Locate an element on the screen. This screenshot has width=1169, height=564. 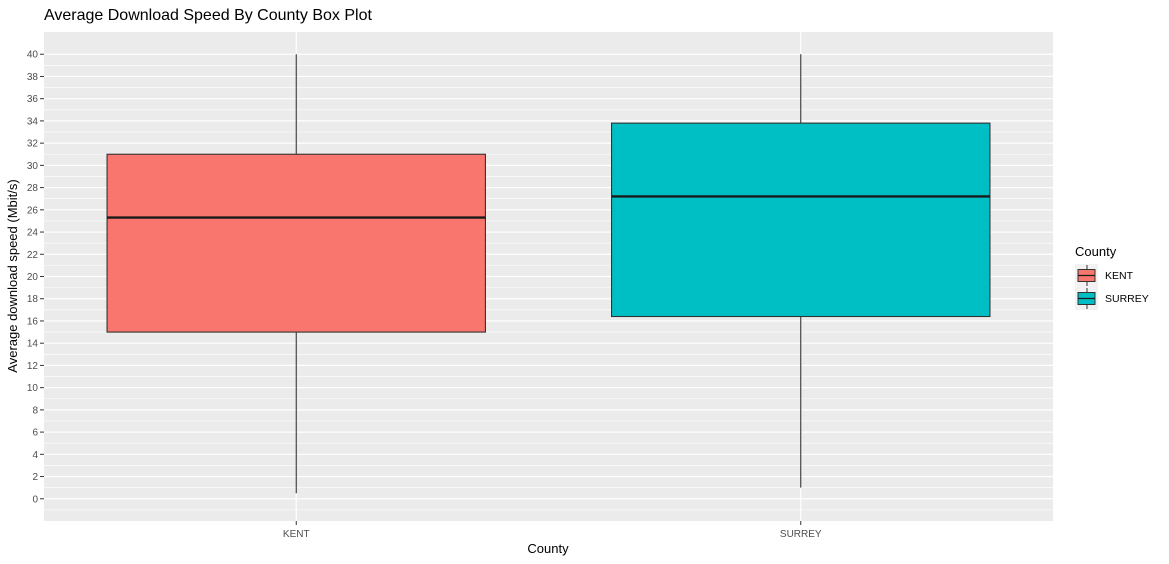
y-tick-label: 8 is located at coordinates (35, 410).